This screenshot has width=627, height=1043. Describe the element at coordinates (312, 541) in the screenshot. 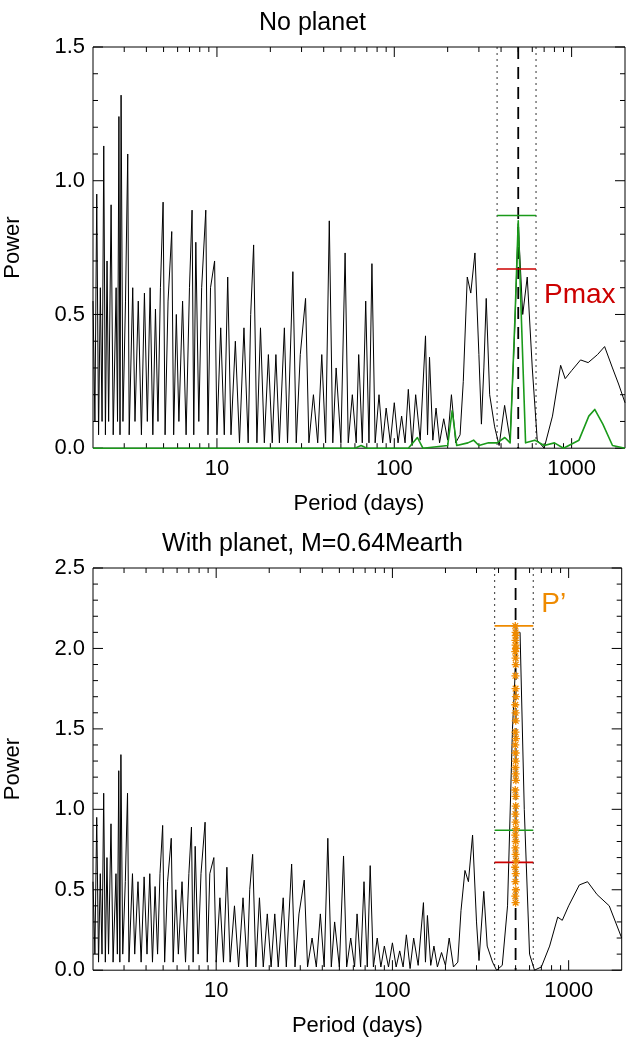

I see `chart-title: With planet, M=0.64Mearth` at that location.